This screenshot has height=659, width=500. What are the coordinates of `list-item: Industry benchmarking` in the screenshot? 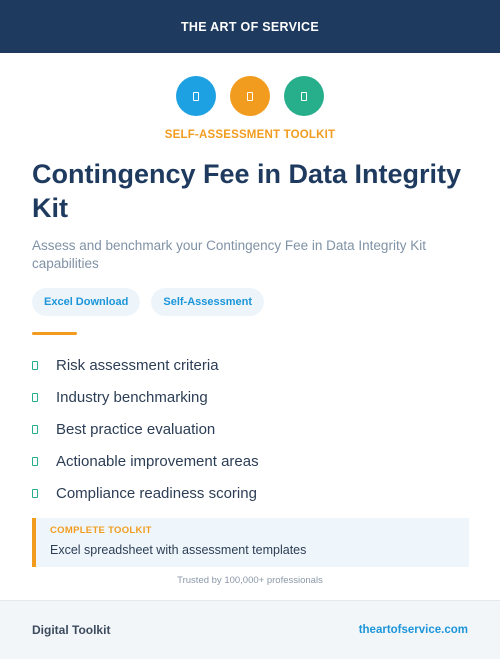 It's located at (145, 397).